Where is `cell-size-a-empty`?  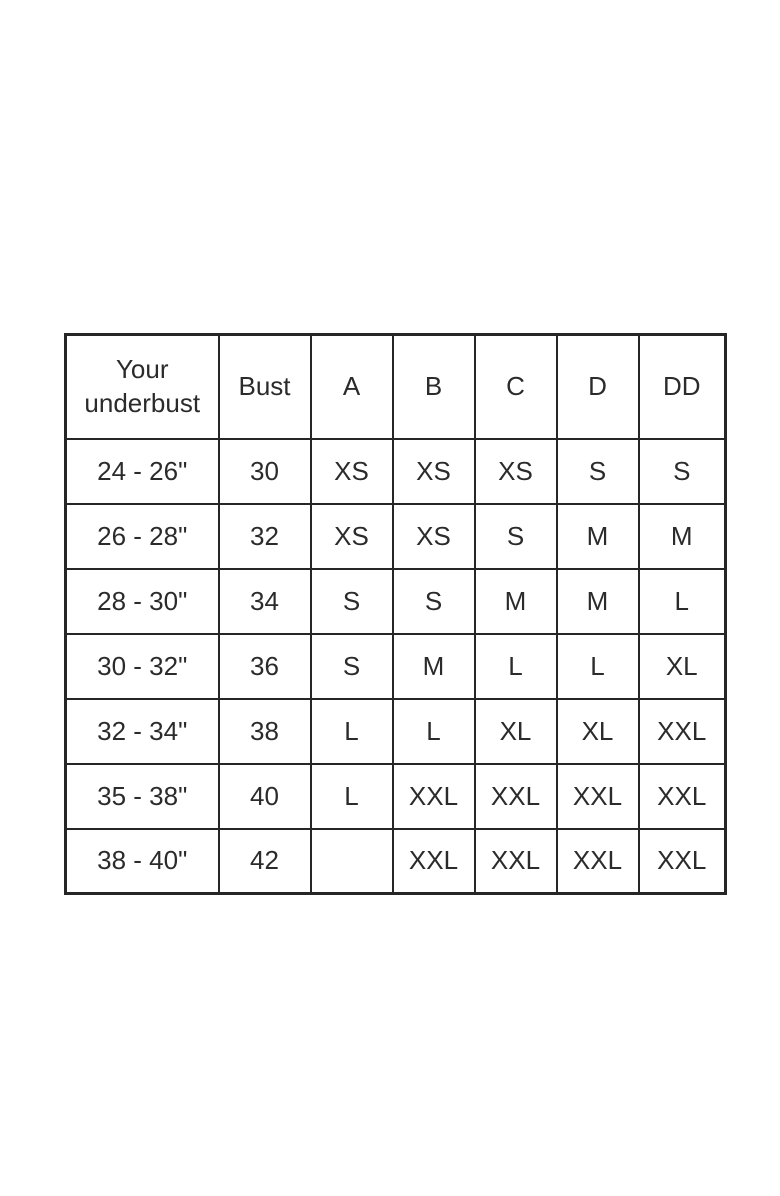
cell-size-a-empty is located at coordinates (351, 861).